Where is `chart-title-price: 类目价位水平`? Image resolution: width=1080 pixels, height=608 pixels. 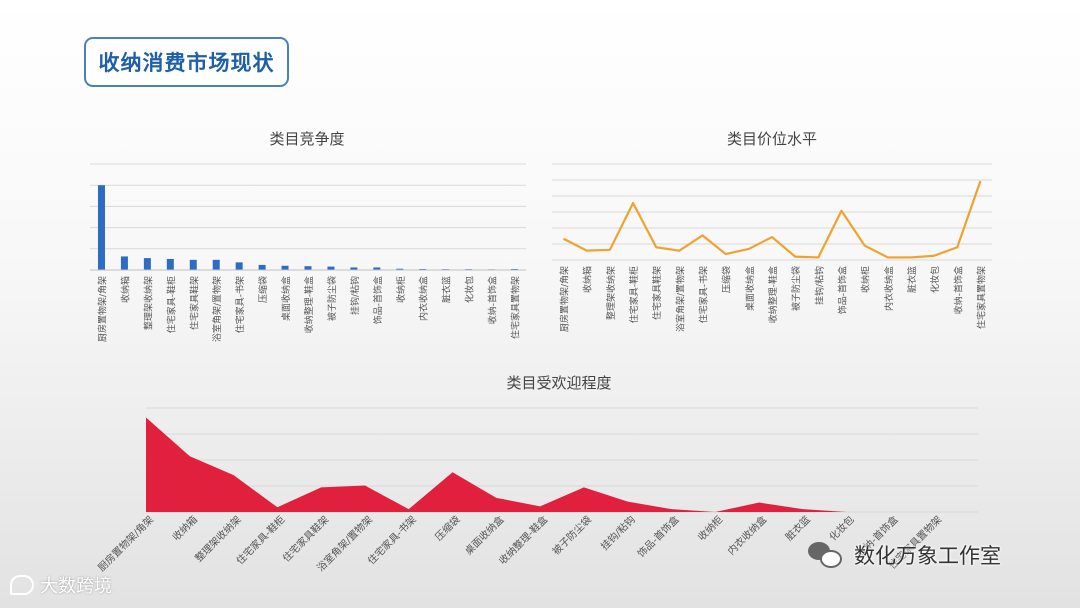
chart-title-price: 类目价位水平 is located at coordinates (771, 139).